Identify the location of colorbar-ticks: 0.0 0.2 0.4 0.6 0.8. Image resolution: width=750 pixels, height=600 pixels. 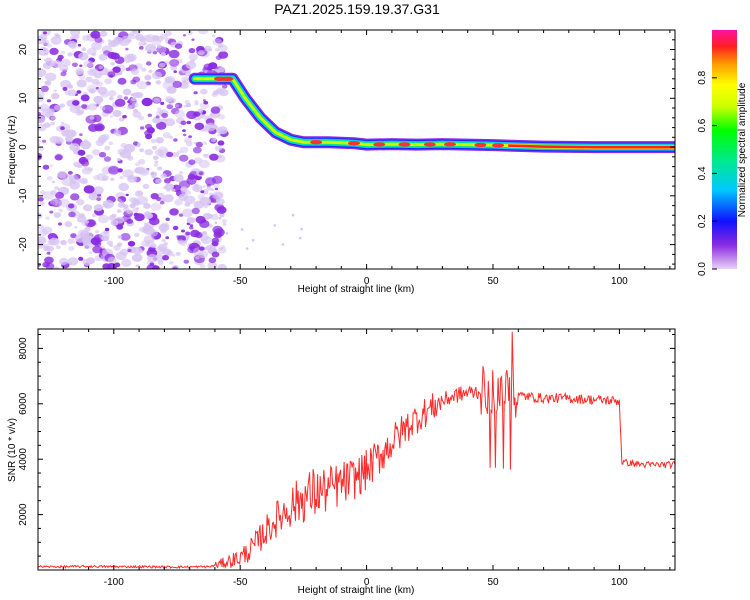
(707, 173).